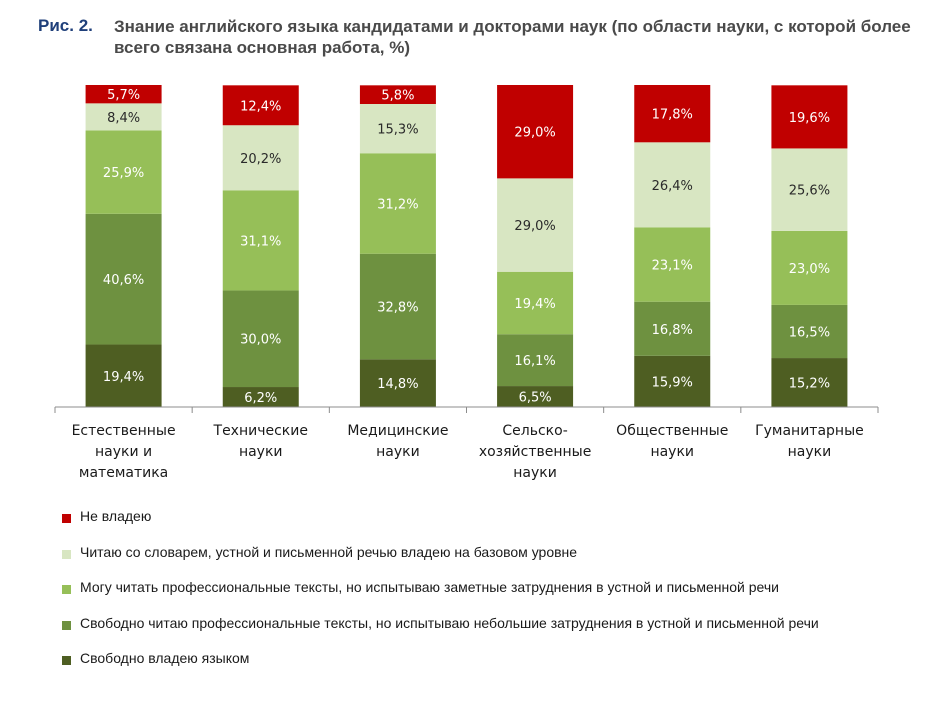  Describe the element at coordinates (672, 431) in the screenshot. I see `category-label-line: Общественные` at that location.